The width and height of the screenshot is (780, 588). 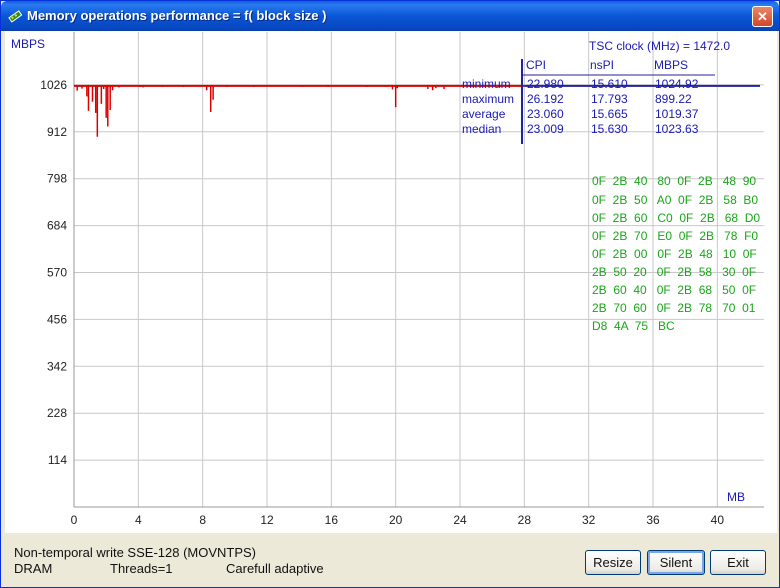 What do you see at coordinates (545, 99) in the screenshot?
I see `stats-row-cpi: 26.192` at bounding box center [545, 99].